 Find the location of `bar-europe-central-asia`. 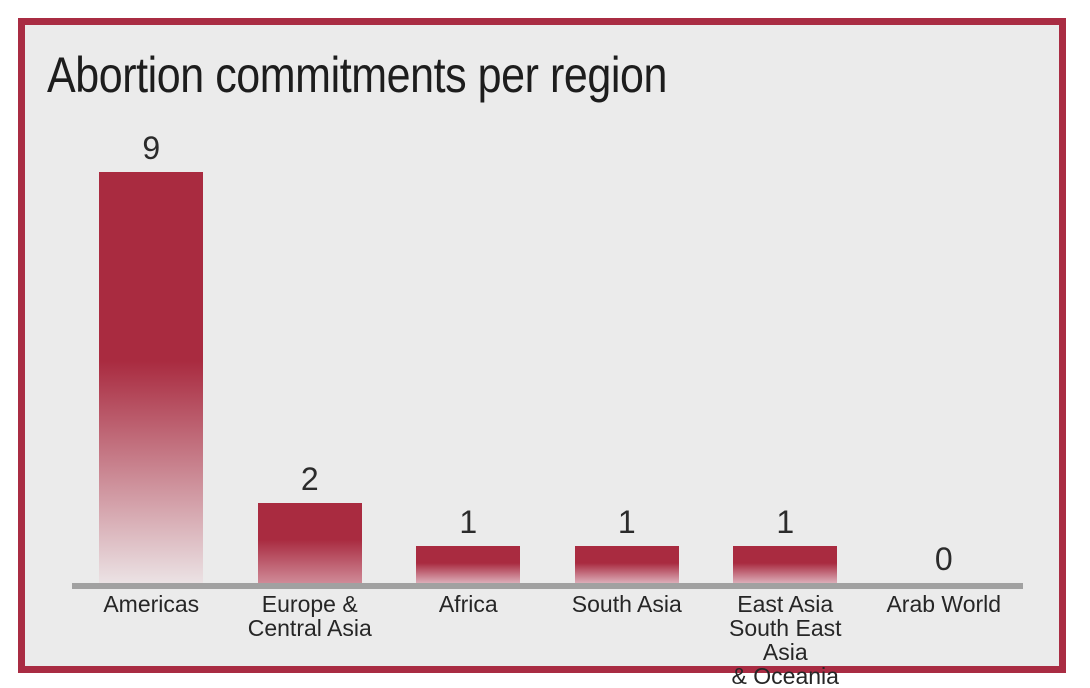

bar-europe-central-asia is located at coordinates (309, 543).